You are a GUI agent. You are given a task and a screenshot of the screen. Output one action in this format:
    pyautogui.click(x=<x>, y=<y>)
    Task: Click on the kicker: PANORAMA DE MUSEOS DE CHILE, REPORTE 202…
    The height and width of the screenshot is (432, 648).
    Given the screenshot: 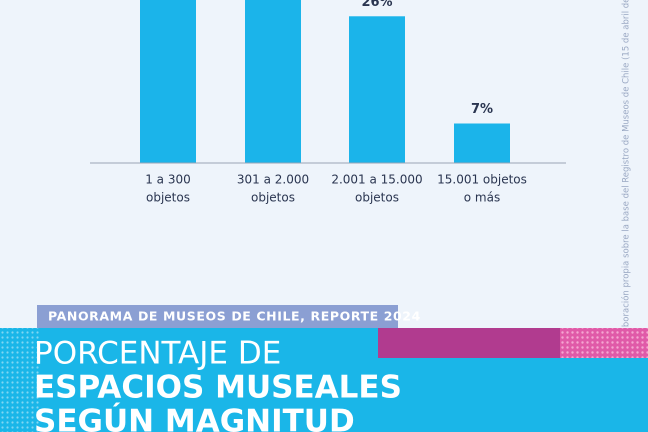 What is the action you would take?
    pyautogui.click(x=234, y=316)
    